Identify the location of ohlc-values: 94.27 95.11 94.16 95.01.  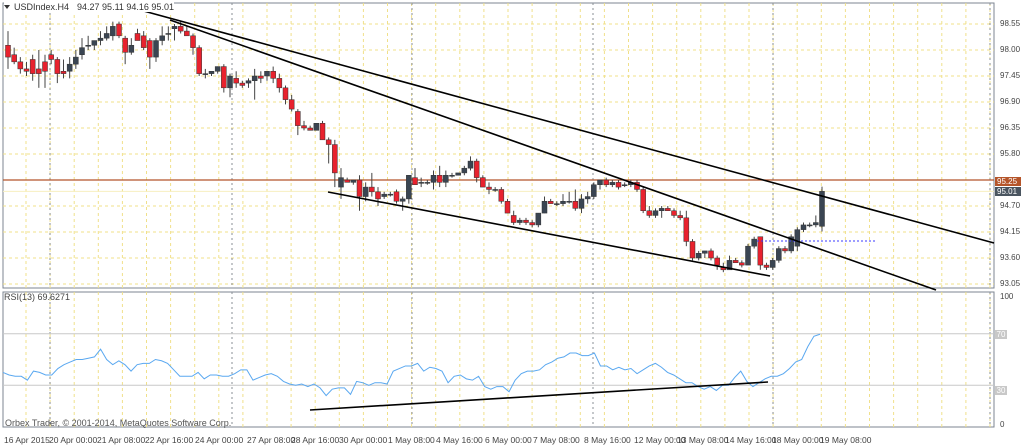
(125, 7).